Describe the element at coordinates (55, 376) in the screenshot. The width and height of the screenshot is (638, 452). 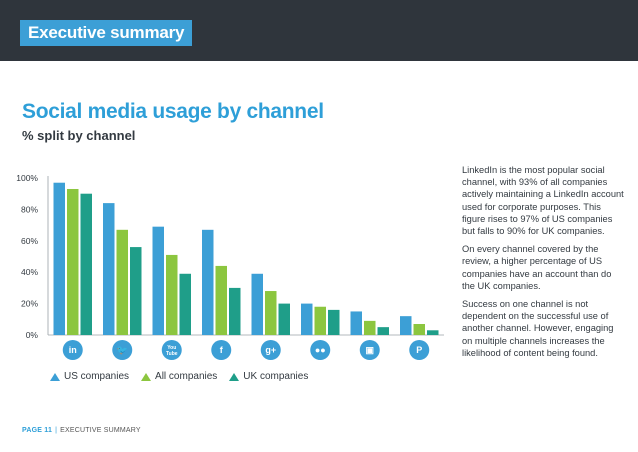
I see `legend-marker-us` at that location.